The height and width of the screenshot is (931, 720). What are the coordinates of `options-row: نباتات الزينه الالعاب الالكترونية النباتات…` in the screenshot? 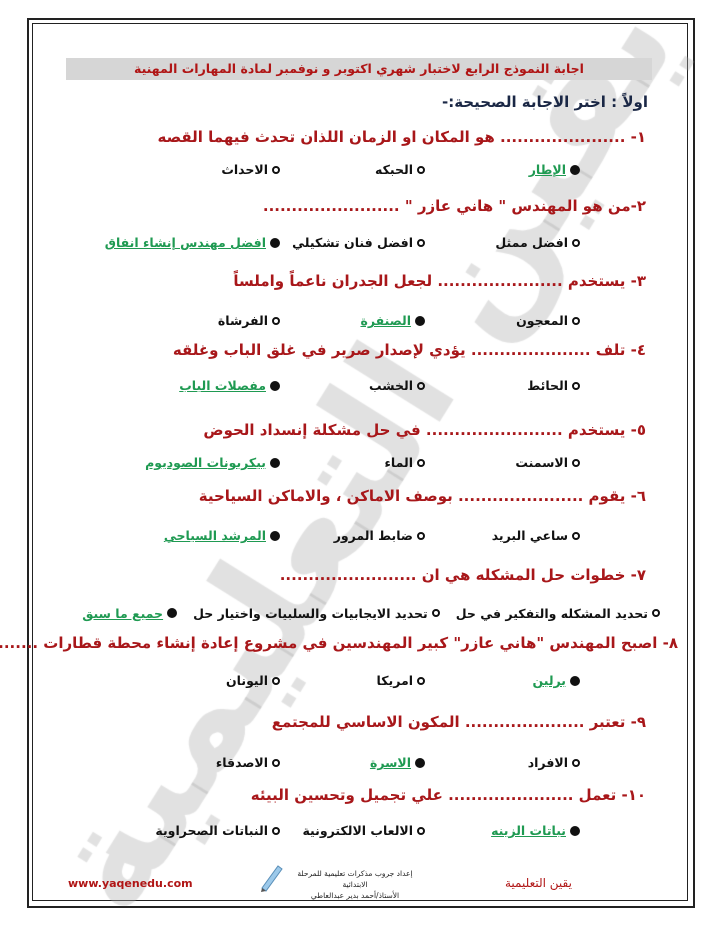 It's located at (330, 833).